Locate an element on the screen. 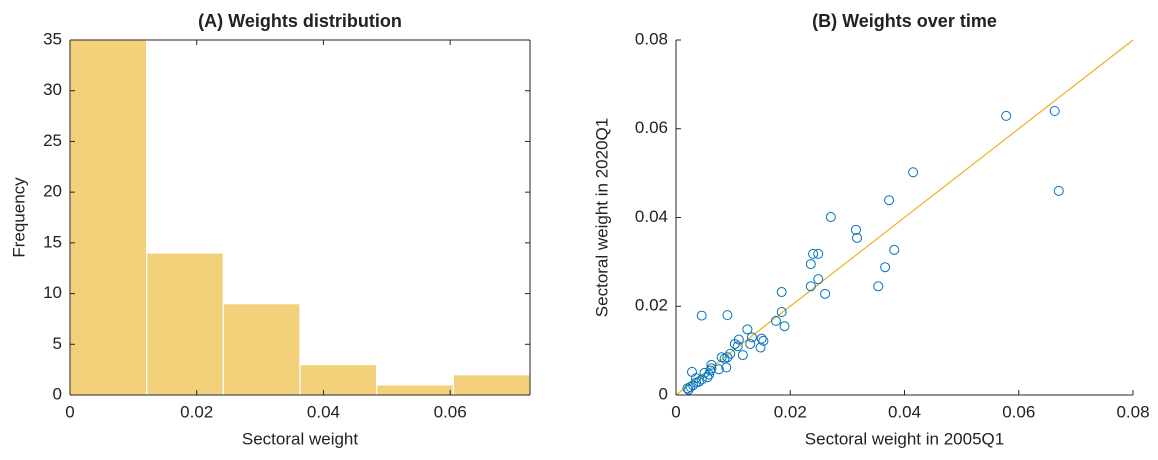  y-axis-label: Sectoral weight in 2020Q1 is located at coordinates (601, 217).